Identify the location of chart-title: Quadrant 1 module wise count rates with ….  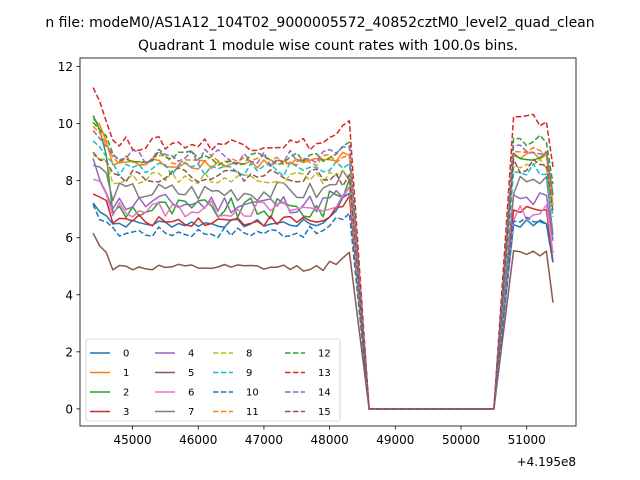
(328, 46).